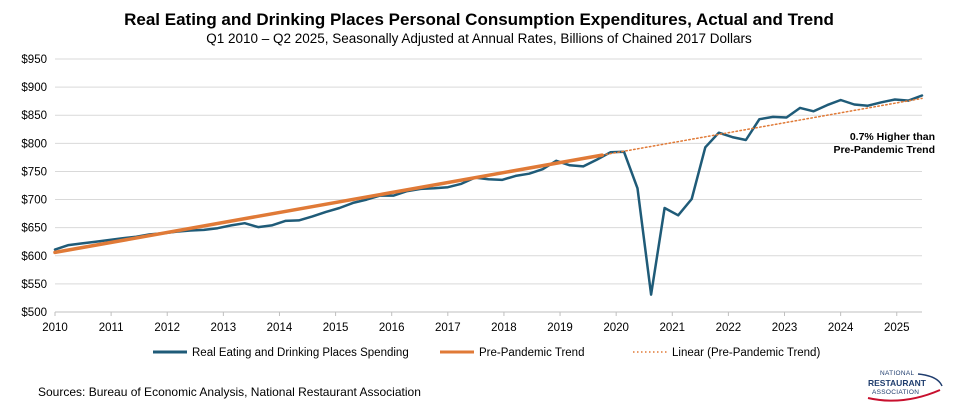  I want to click on logo-text-bottom: ASSOCIATION, so click(896, 392).